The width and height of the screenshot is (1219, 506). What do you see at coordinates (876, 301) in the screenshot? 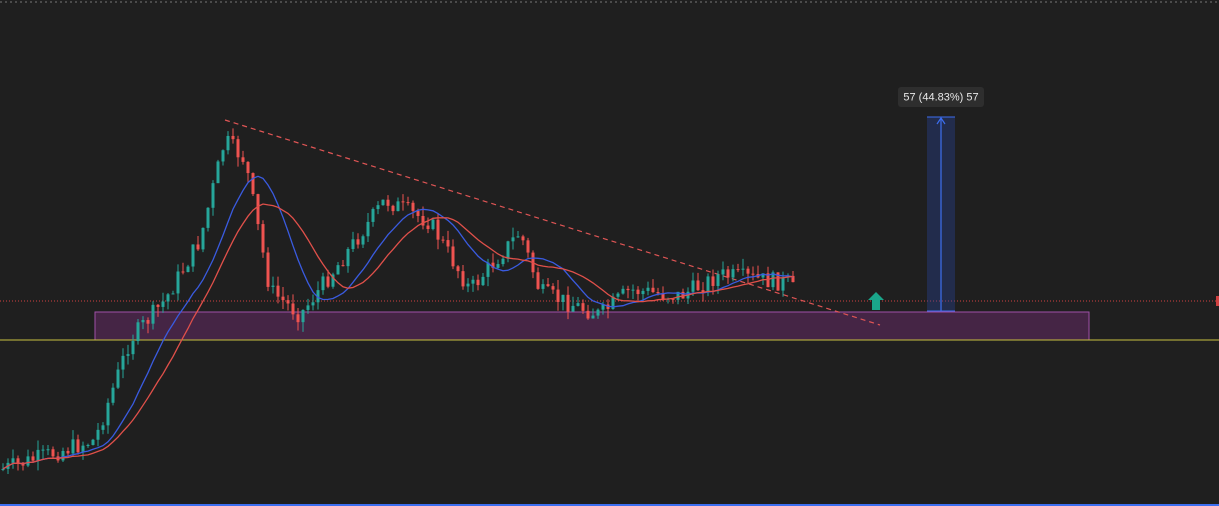
I see `up-arrow` at bounding box center [876, 301].